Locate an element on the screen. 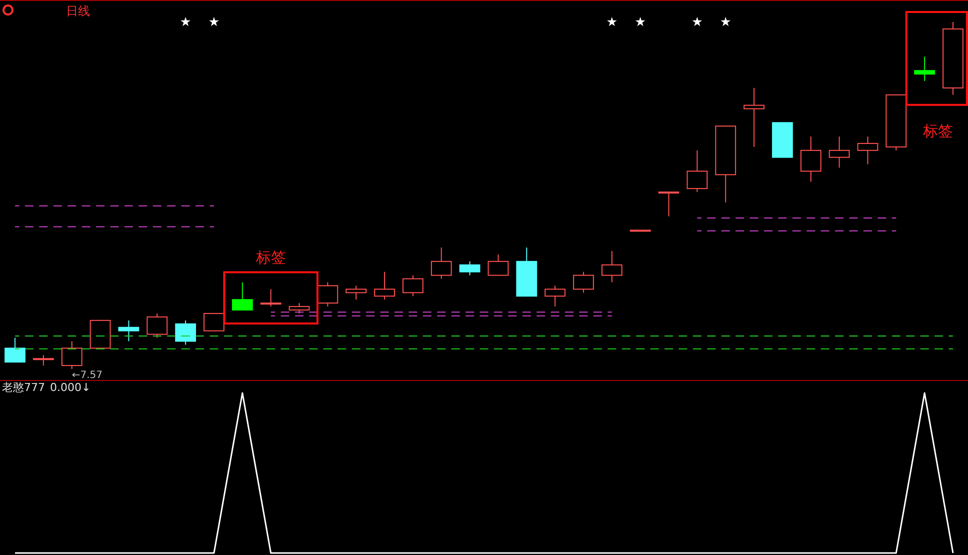 This screenshot has height=555, width=968. chart-title: 老憨777 is located at coordinates (23, 387).